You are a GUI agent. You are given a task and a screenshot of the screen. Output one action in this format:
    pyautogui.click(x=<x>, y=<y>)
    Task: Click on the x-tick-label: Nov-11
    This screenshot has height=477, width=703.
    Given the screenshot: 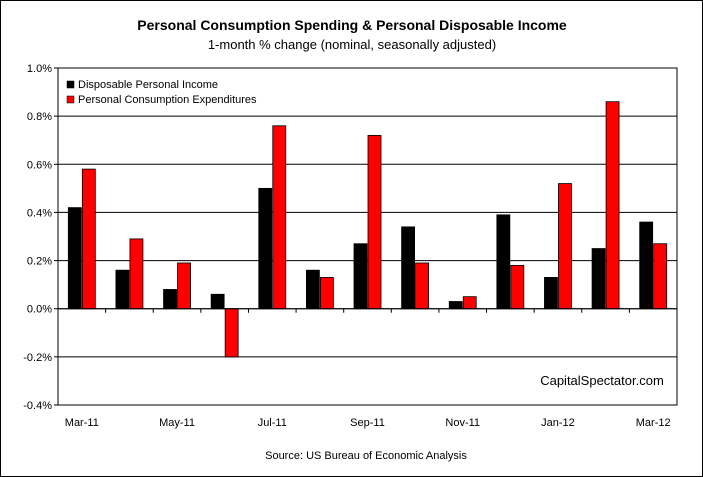 What is the action you would take?
    pyautogui.click(x=462, y=423)
    